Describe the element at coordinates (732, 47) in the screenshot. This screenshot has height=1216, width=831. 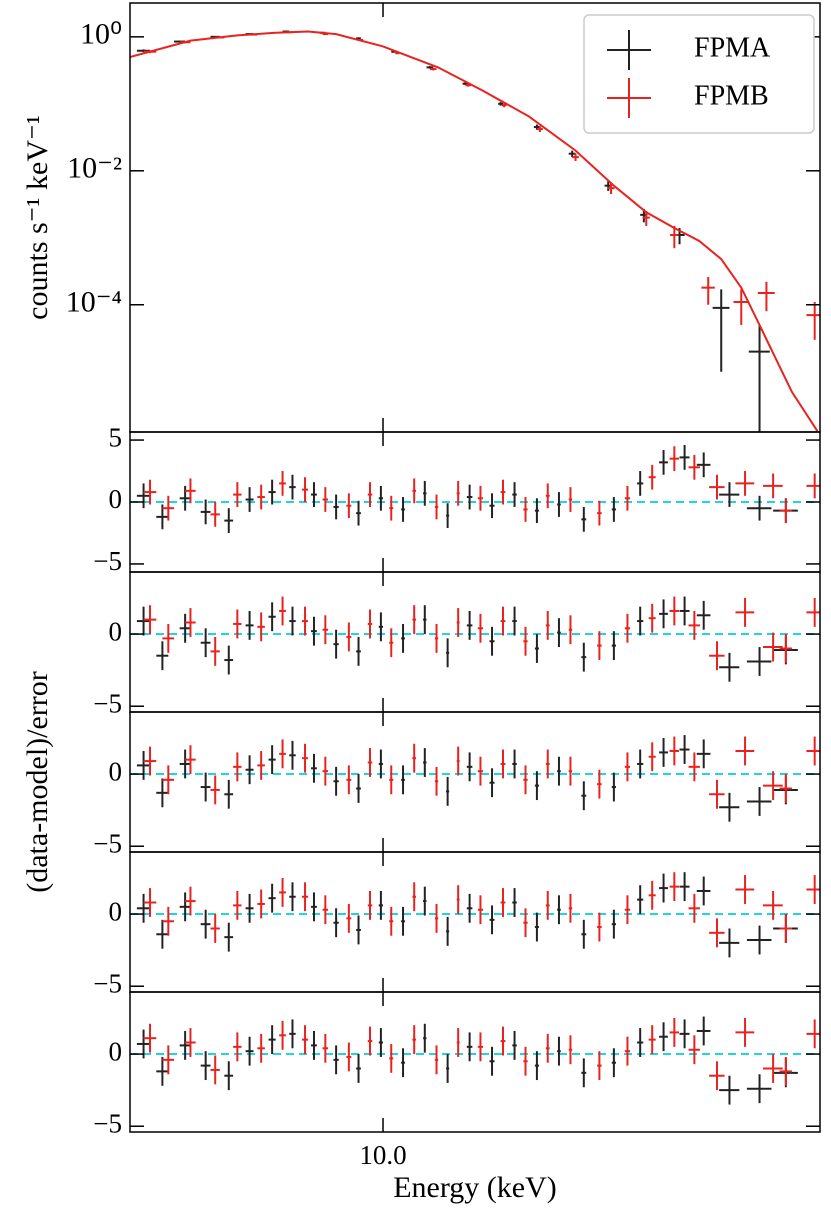
I see `legend-label: FPMA` at that location.